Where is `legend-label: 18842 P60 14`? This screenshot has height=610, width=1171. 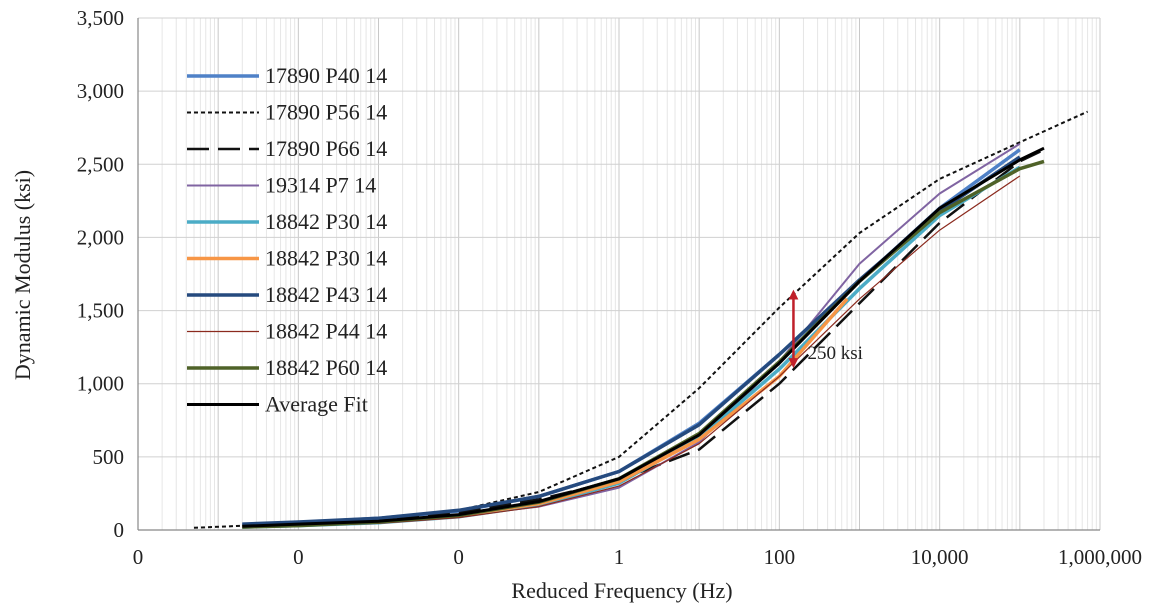
legend-label: 18842 P60 14 is located at coordinates (326, 367).